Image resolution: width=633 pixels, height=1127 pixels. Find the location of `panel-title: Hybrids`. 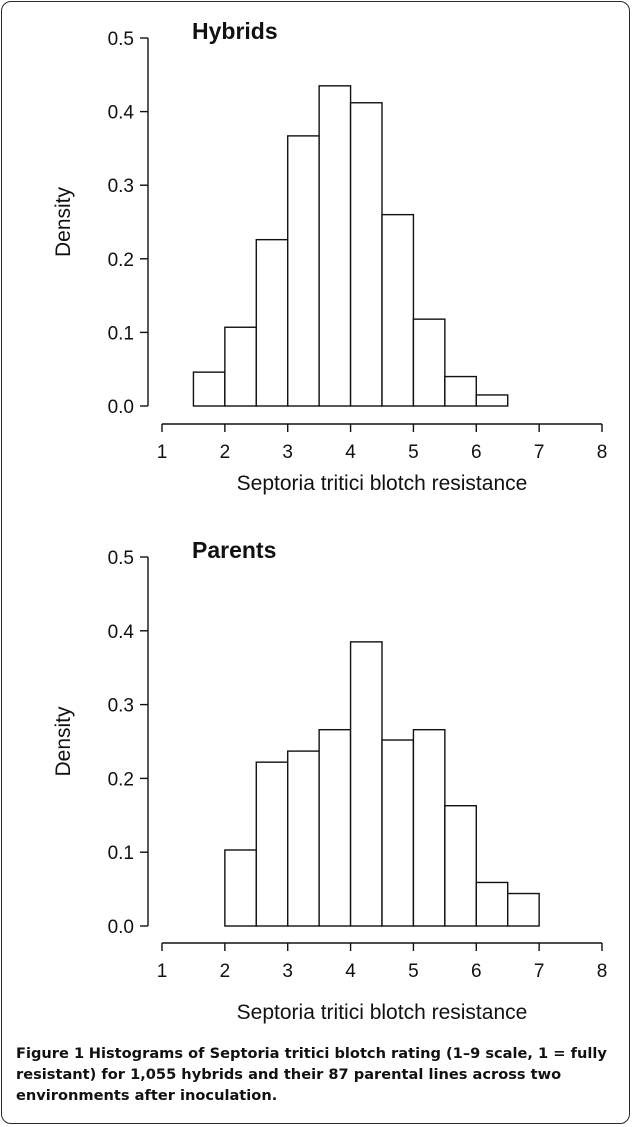

panel-title: Hybrids is located at coordinates (235, 31).